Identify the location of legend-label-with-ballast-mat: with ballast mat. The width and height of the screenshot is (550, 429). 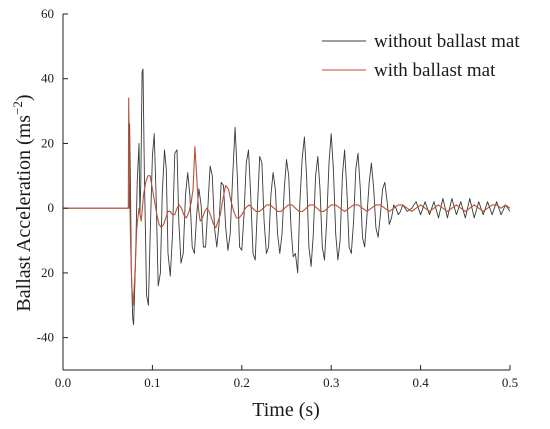
(435, 70).